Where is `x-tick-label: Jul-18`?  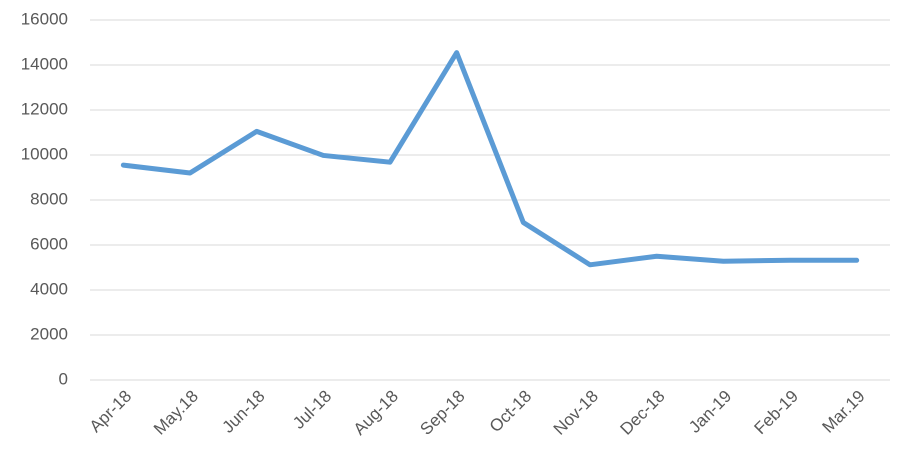
x-tick-label: Jul-18 is located at coordinates (312, 410).